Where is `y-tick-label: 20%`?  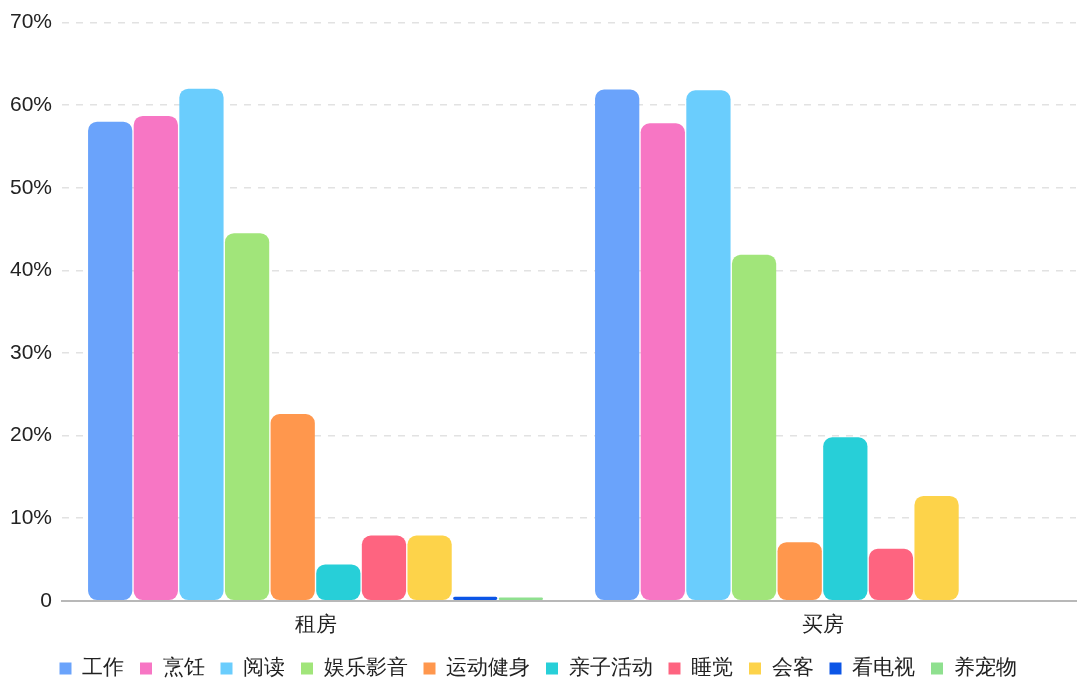 y-tick-label: 20% is located at coordinates (31, 434).